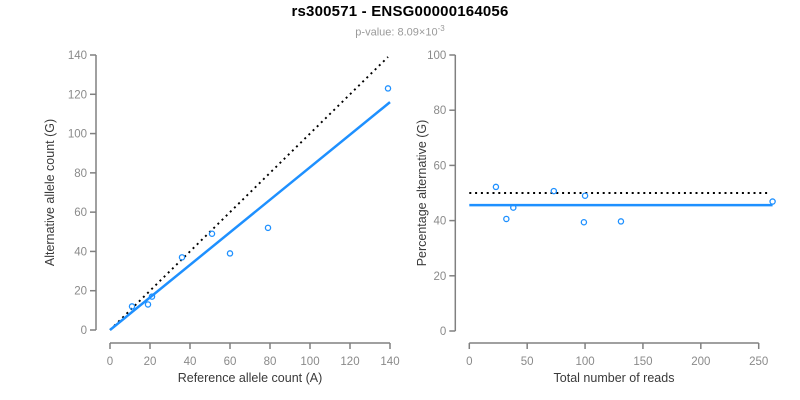  Describe the element at coordinates (396, 32) in the screenshot. I see `p-value-text: p-value: 8.09×10` at that location.